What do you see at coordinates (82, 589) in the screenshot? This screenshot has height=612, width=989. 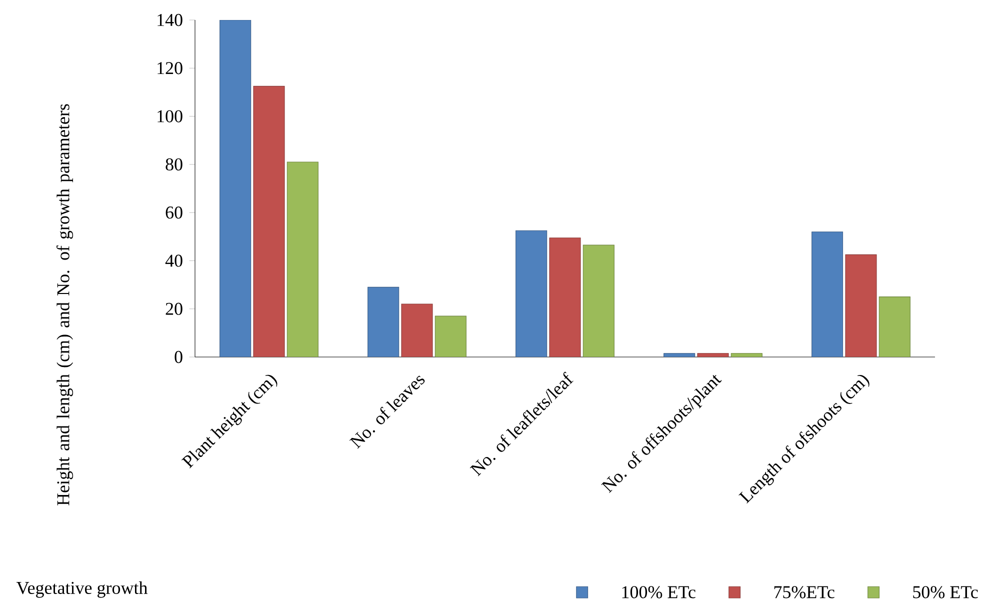 I see `x-axis-title: Vegetative growth` at bounding box center [82, 589].